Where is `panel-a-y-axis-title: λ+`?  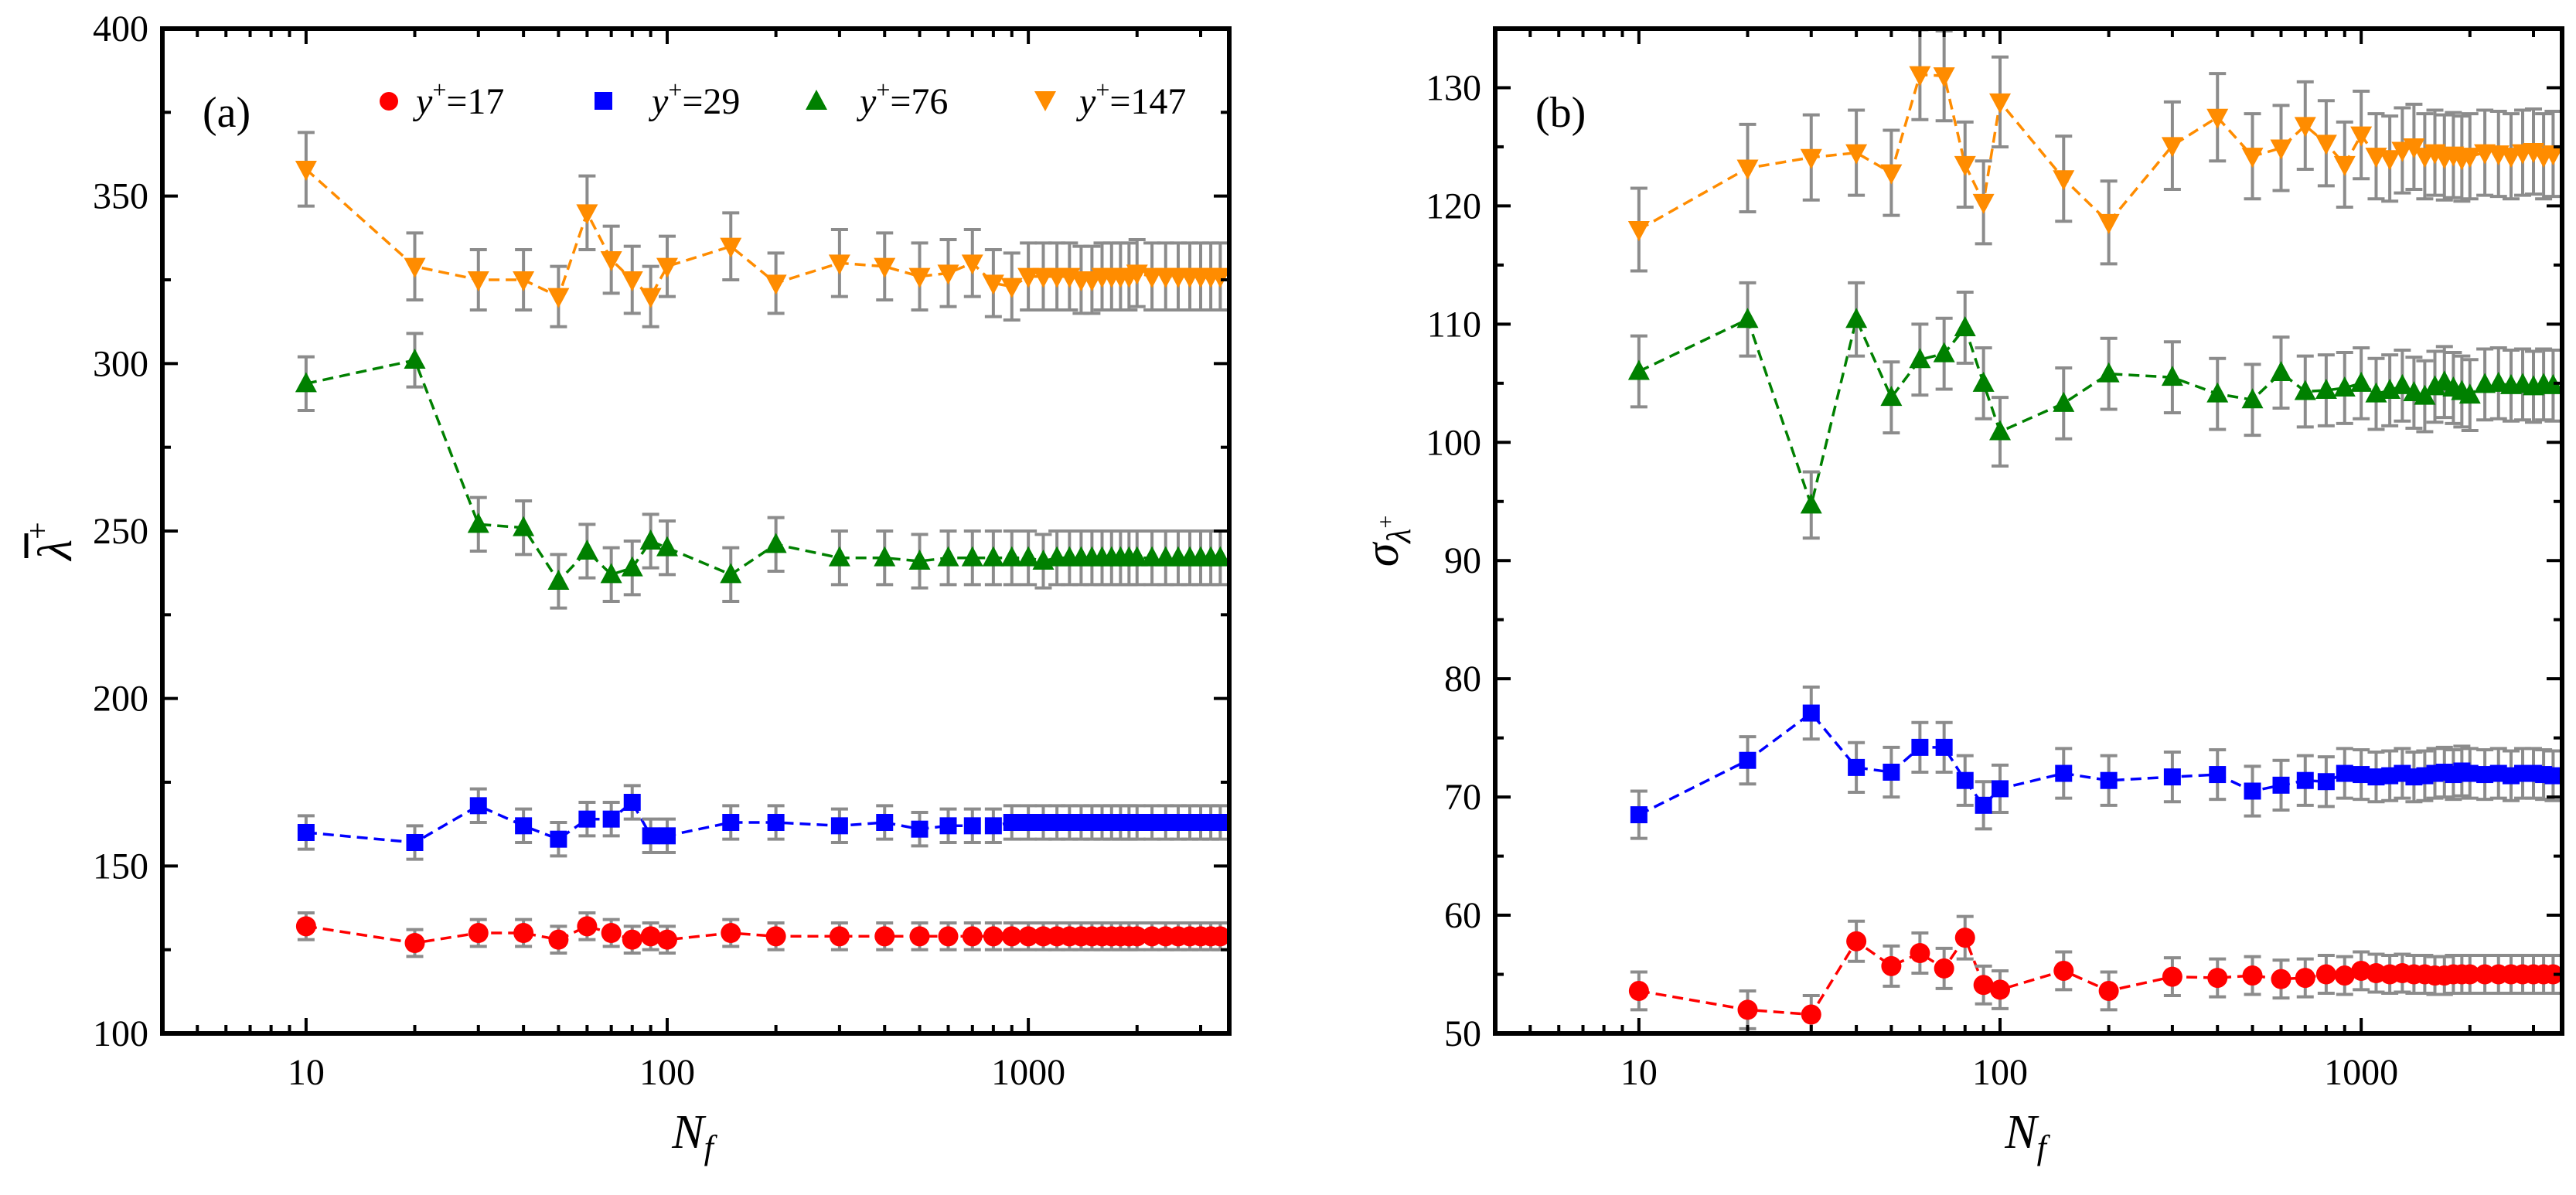
panel-a-y-axis-title: λ+ is located at coordinates (51, 541).